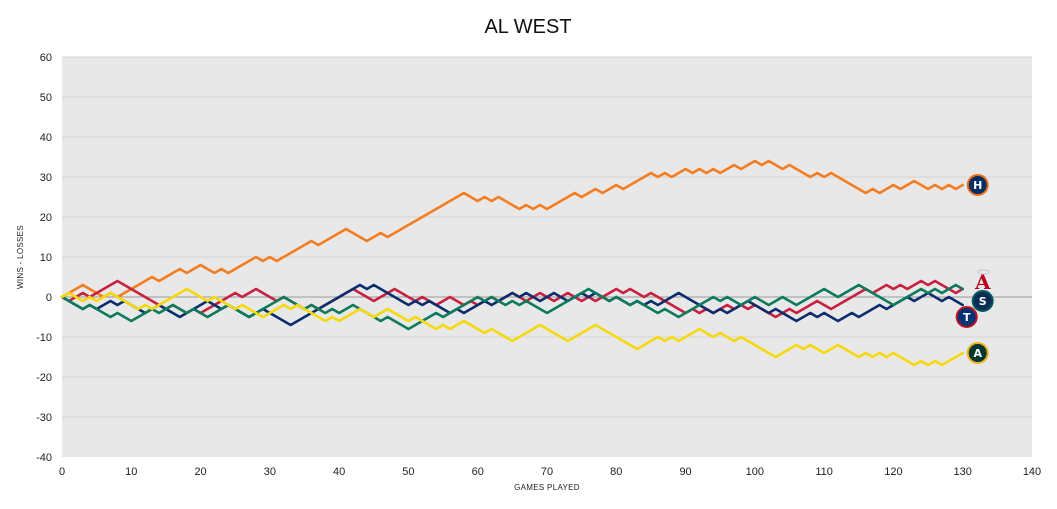 The width and height of the screenshot is (1057, 509). Describe the element at coordinates (131, 472) in the screenshot. I see `x-tick-label: 10` at that location.